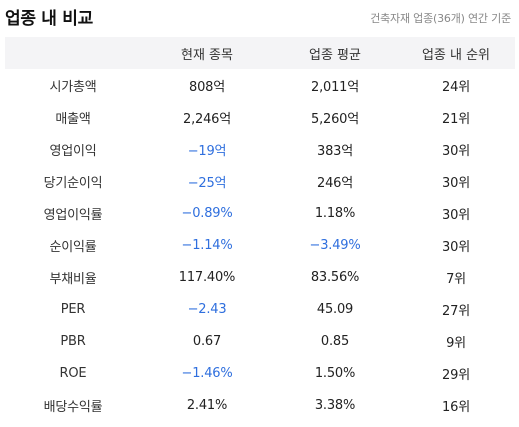  What do you see at coordinates (207, 245) in the screenshot?
I see `current-value-cell: −1.14%` at bounding box center [207, 245].